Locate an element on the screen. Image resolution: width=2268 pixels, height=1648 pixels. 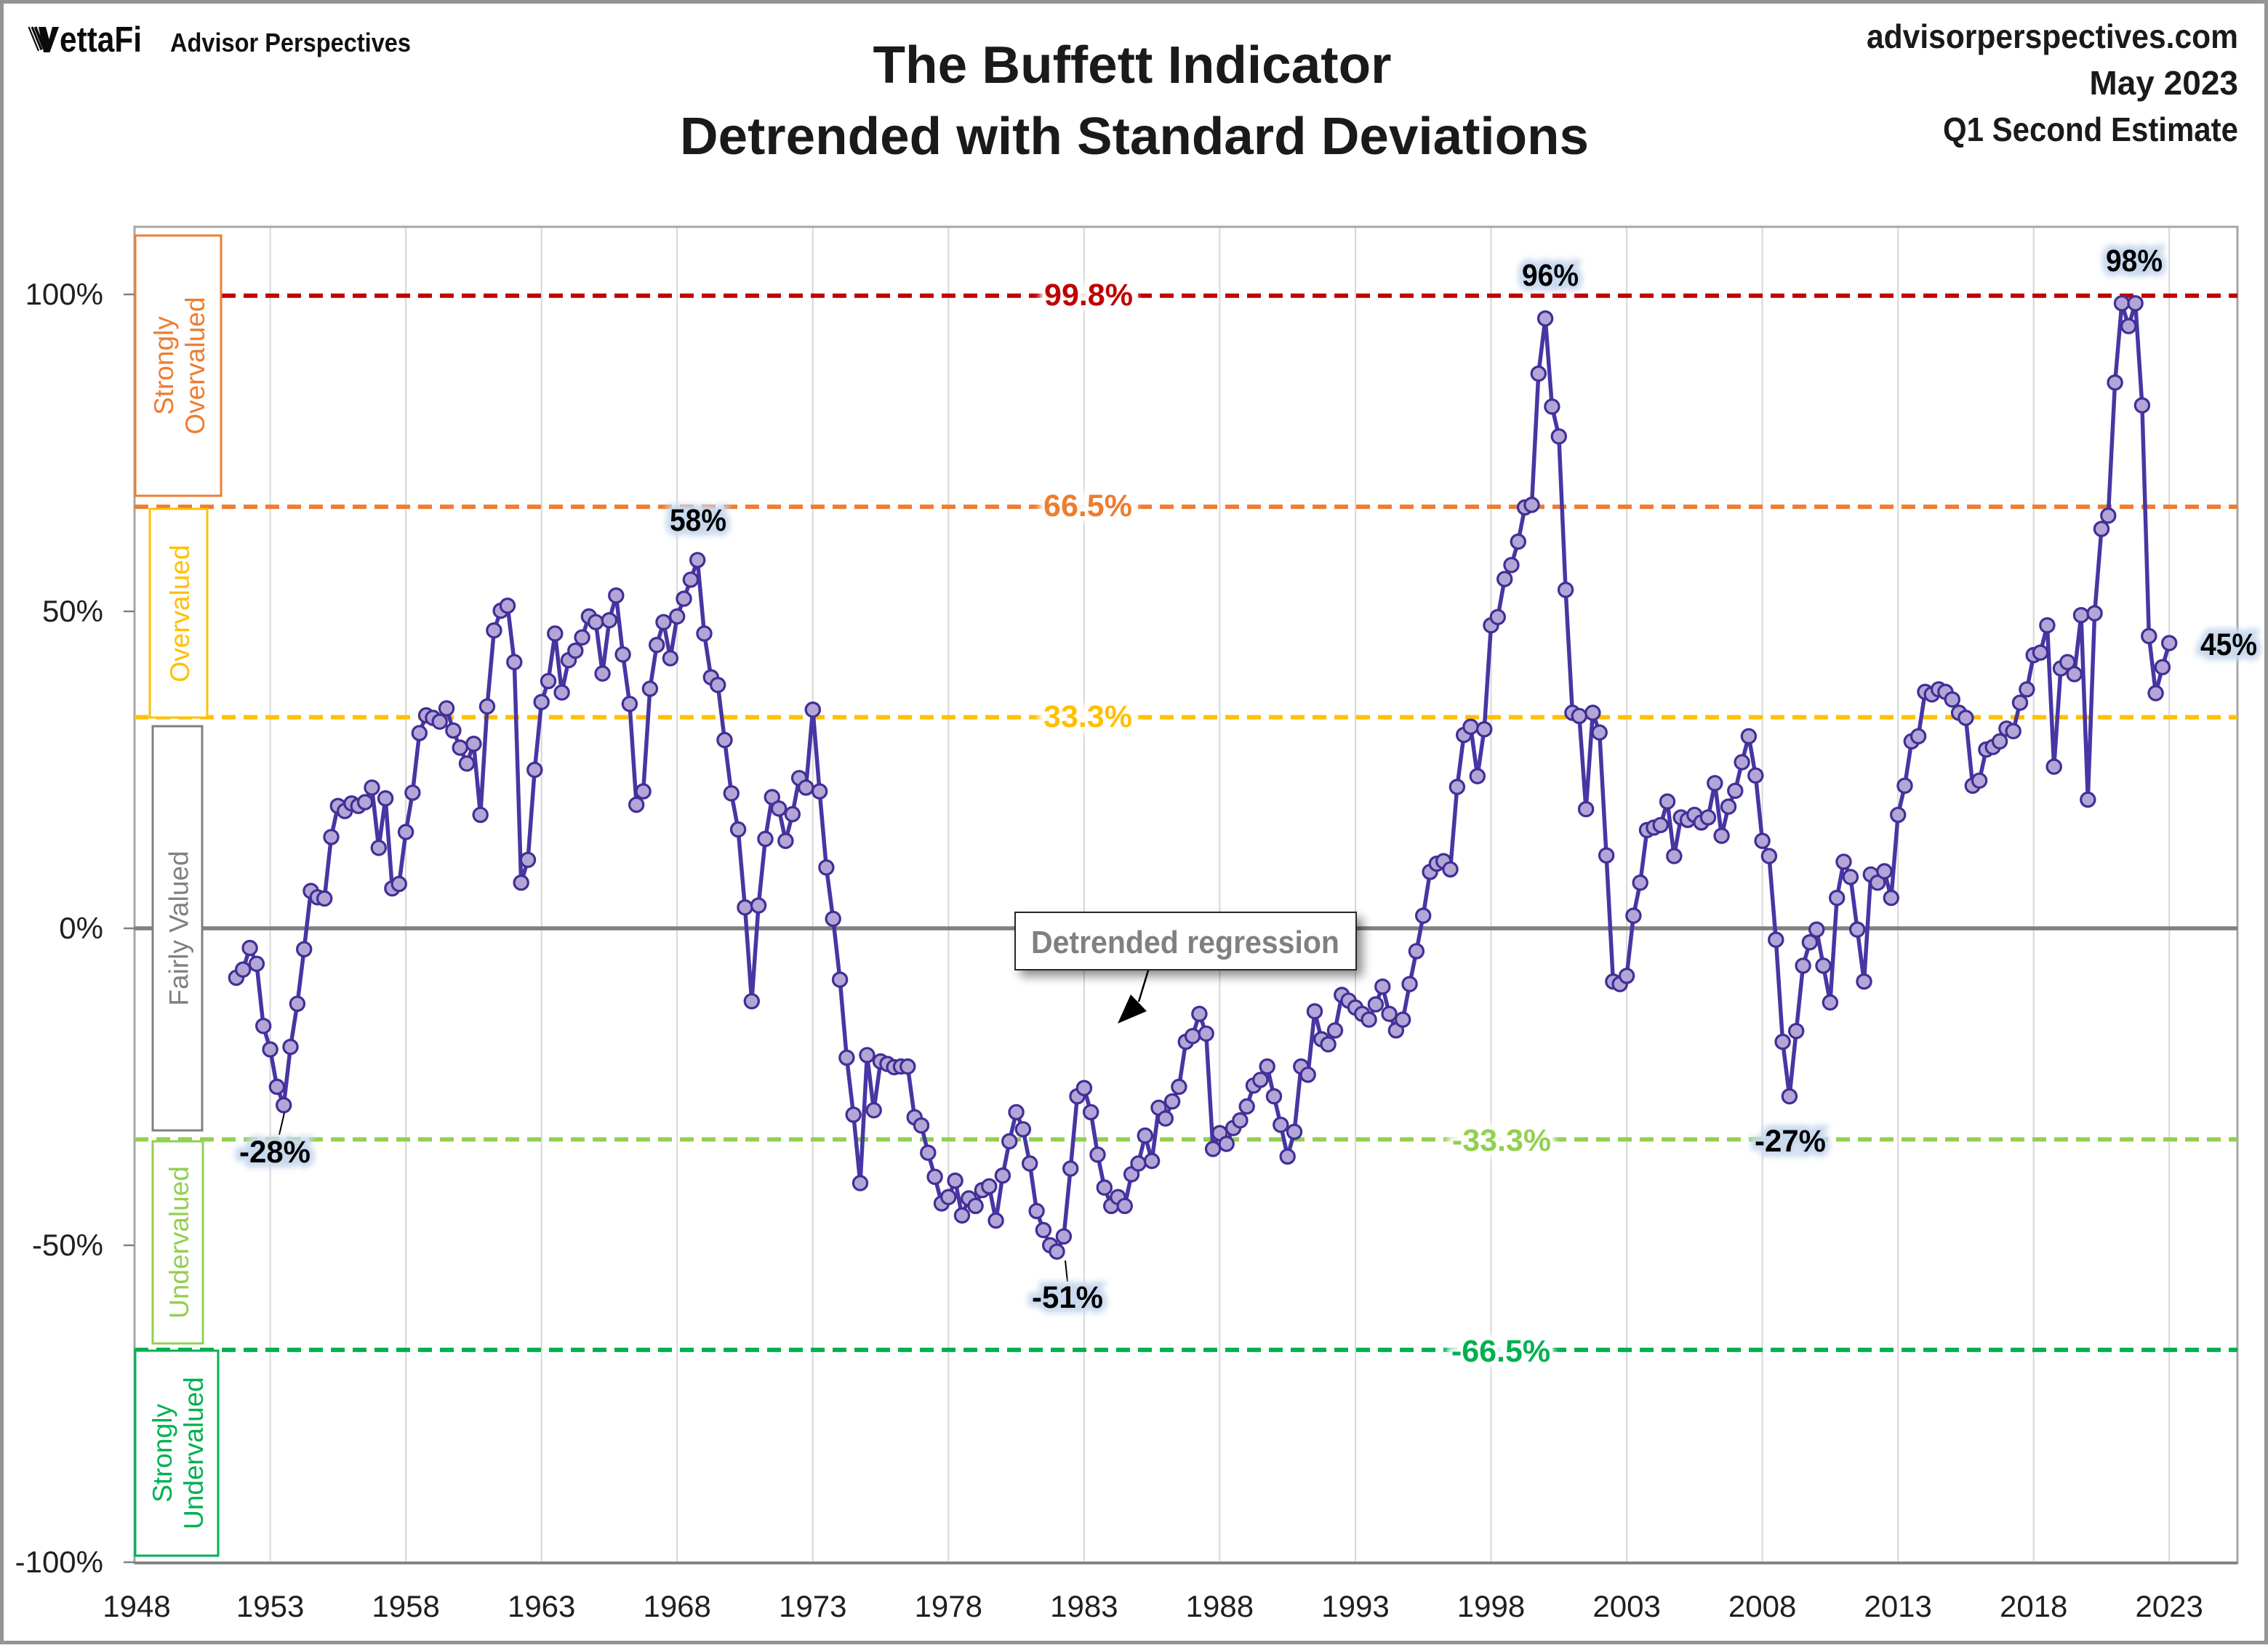
svg-text: -28% is located at coordinates (274, 1152).